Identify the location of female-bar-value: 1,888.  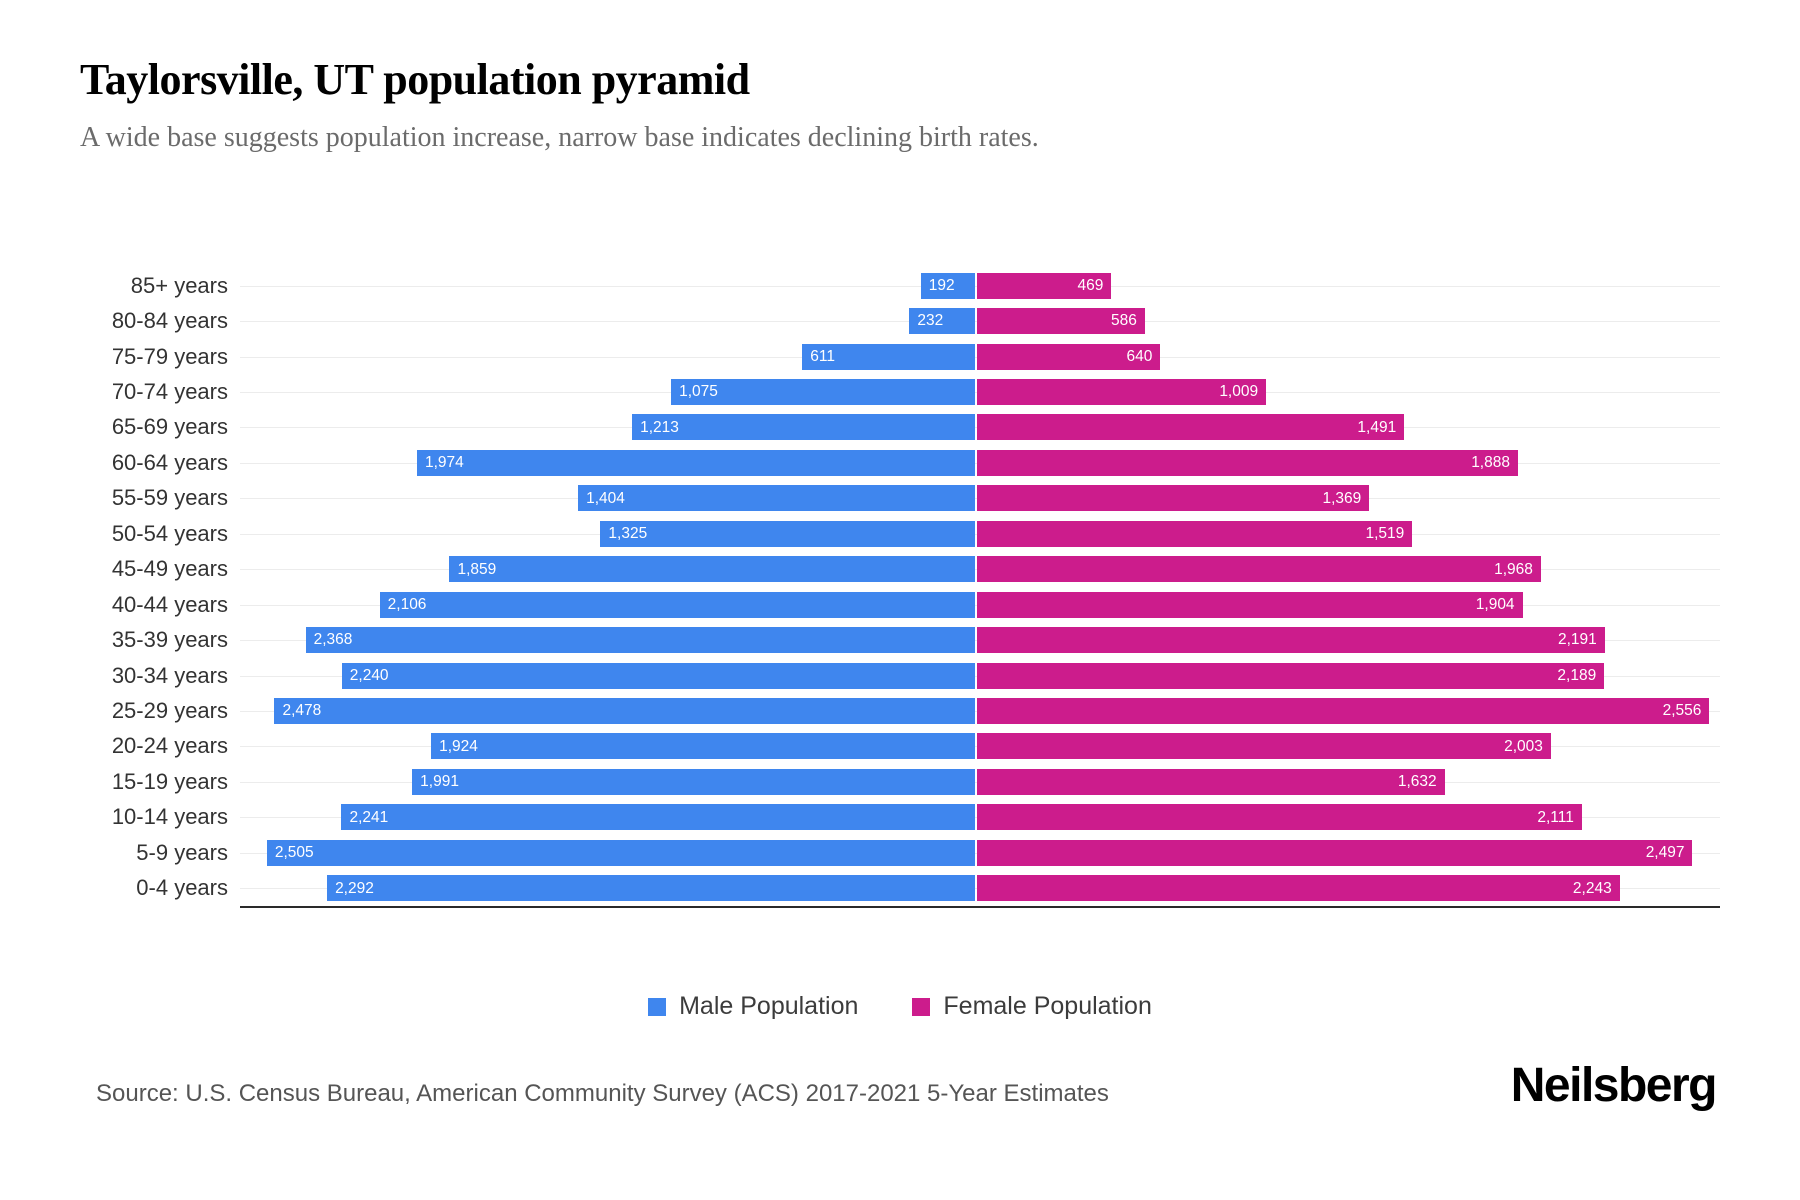
(1490, 463).